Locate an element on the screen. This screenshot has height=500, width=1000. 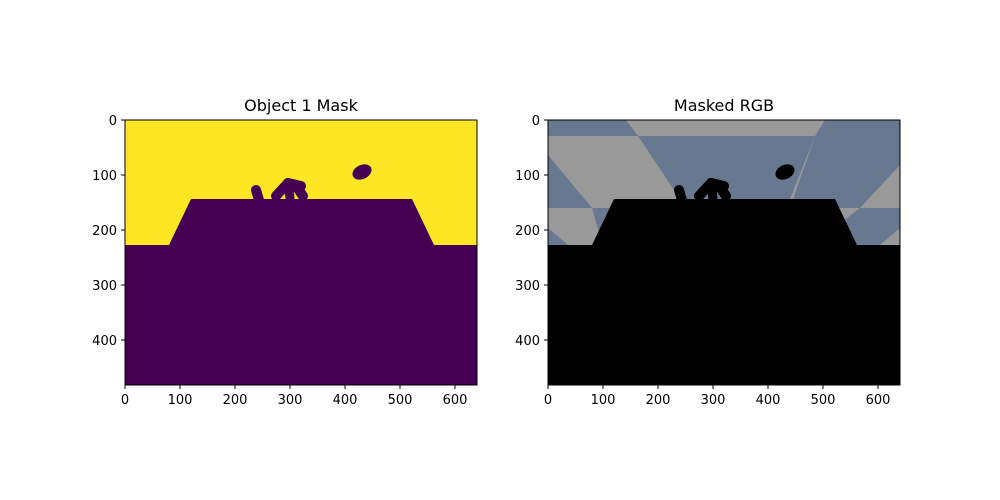
mask-x-tick: 400 is located at coordinates (345, 400).